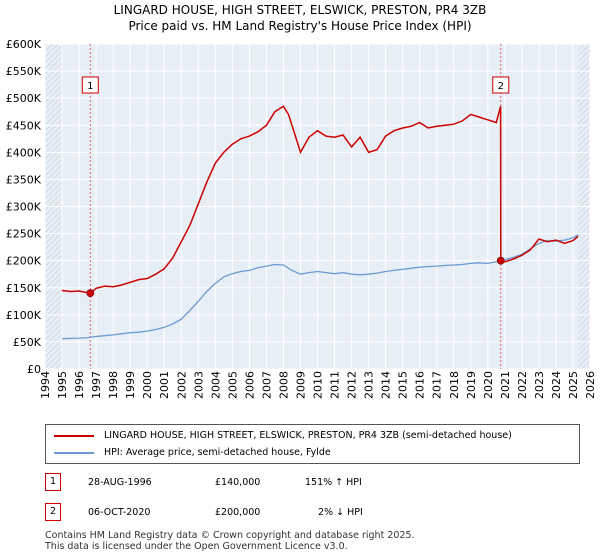  Describe the element at coordinates (27, 342) in the screenshot. I see `y-tick-label: £50K` at that location.